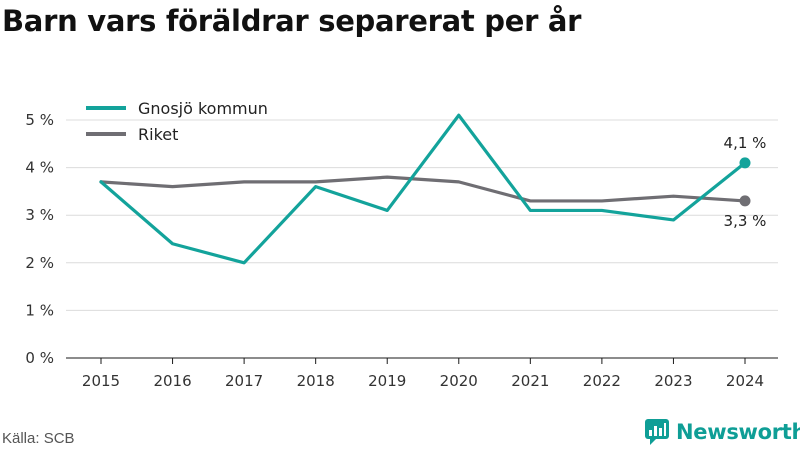  Describe the element at coordinates (745, 381) in the screenshot. I see `x-tick-label: 2024` at that location.